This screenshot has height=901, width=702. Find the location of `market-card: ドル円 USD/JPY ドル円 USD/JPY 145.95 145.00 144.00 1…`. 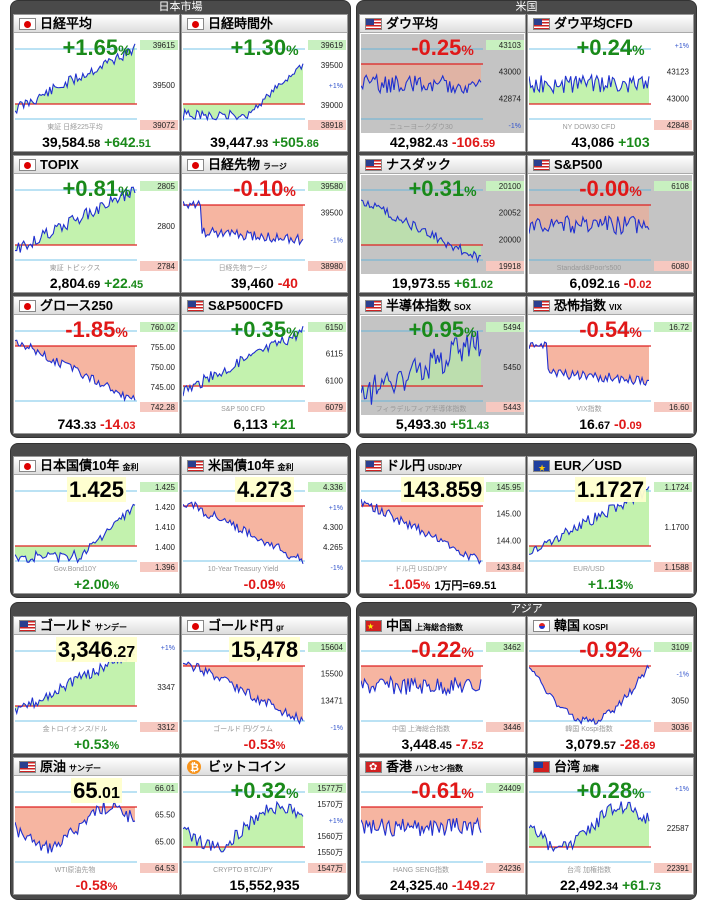

market-card: ドル円 USD/JPY ドル円 USD/JPY 145.95 145.00 144.00 1… is located at coordinates (442, 525).